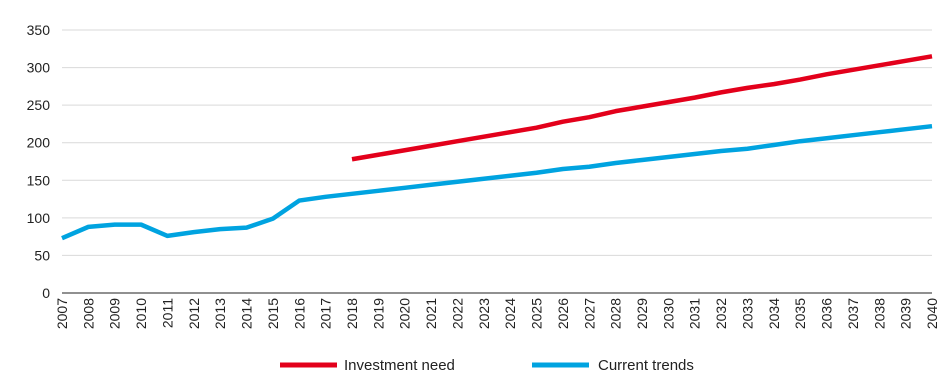  I want to click on y-tick-label: 200, so click(39, 143).